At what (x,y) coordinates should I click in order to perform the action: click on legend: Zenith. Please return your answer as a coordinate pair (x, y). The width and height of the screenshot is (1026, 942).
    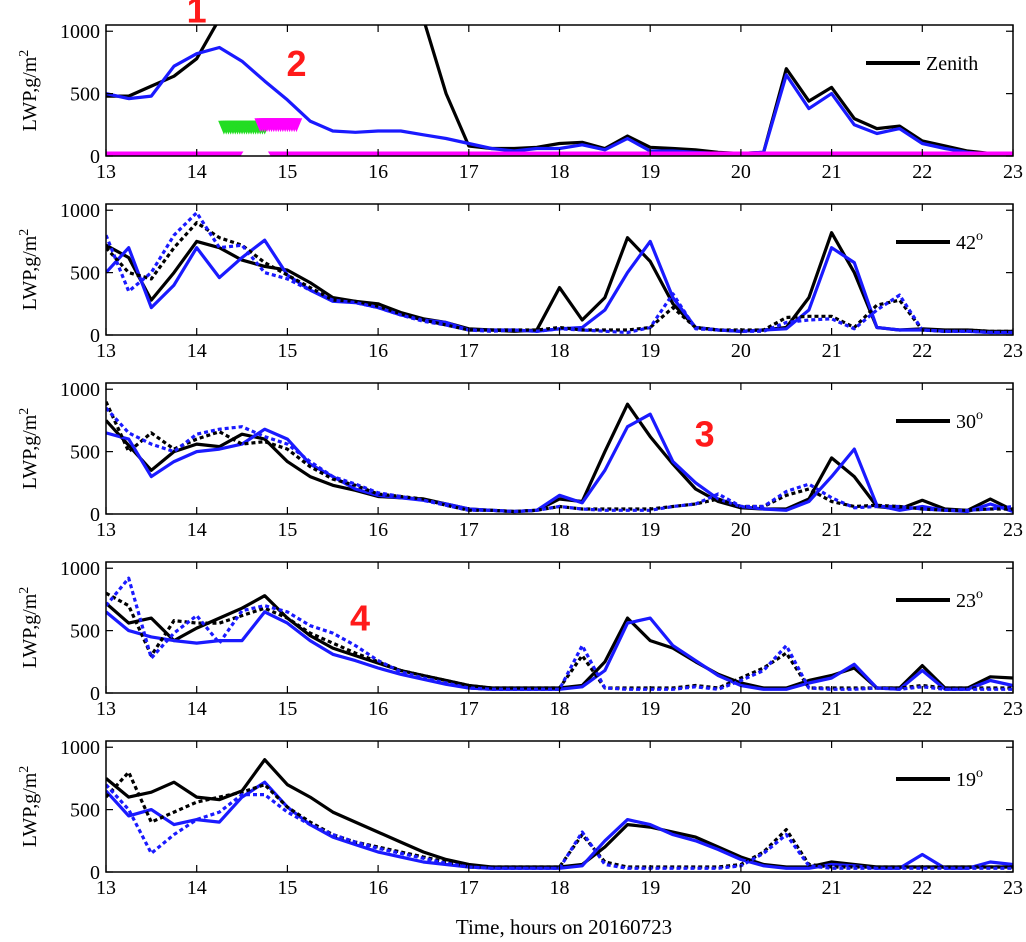
    Looking at the image, I should click on (922, 64).